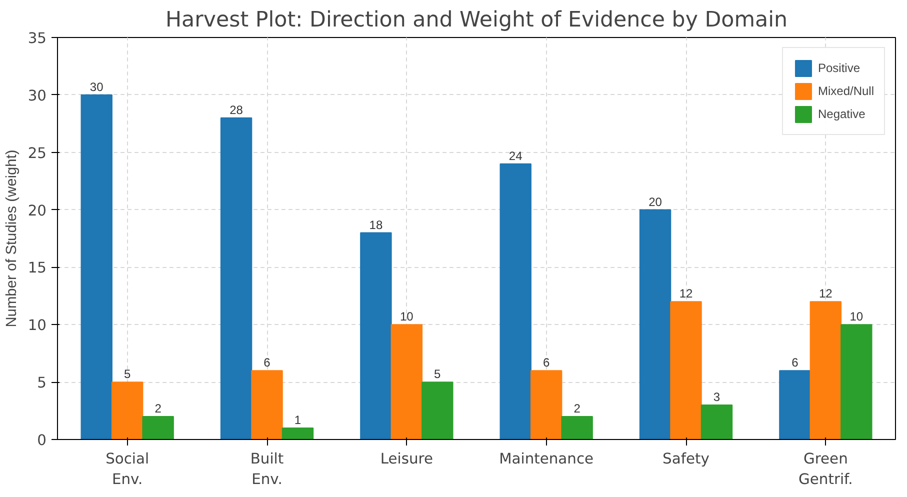 This screenshot has height=497, width=907. What do you see at coordinates (42, 440) in the screenshot?
I see `y-tick-label: 0` at bounding box center [42, 440].